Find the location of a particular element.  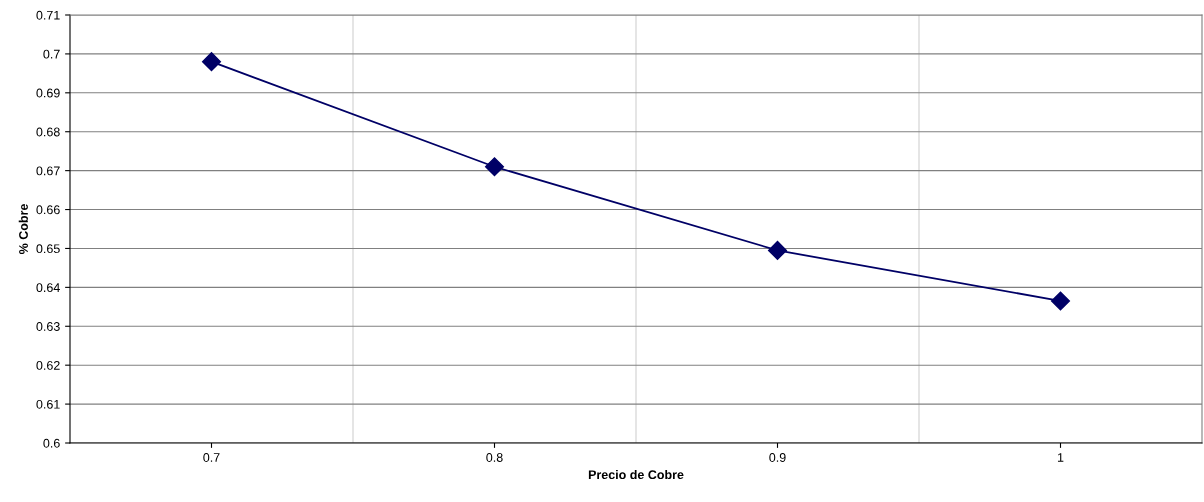

y-tick-label: 0.64 is located at coordinates (48, 288).